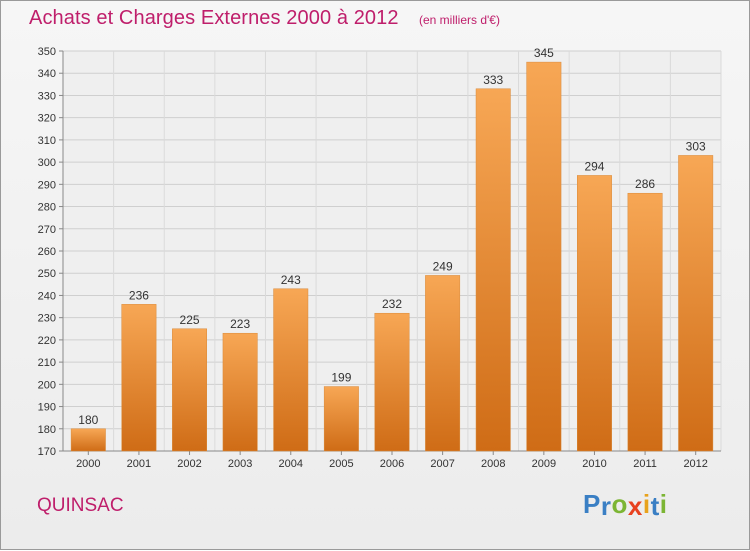 The height and width of the screenshot is (551, 750). What do you see at coordinates (493, 464) in the screenshot?
I see `x-tick-label-2008: 2008` at bounding box center [493, 464].